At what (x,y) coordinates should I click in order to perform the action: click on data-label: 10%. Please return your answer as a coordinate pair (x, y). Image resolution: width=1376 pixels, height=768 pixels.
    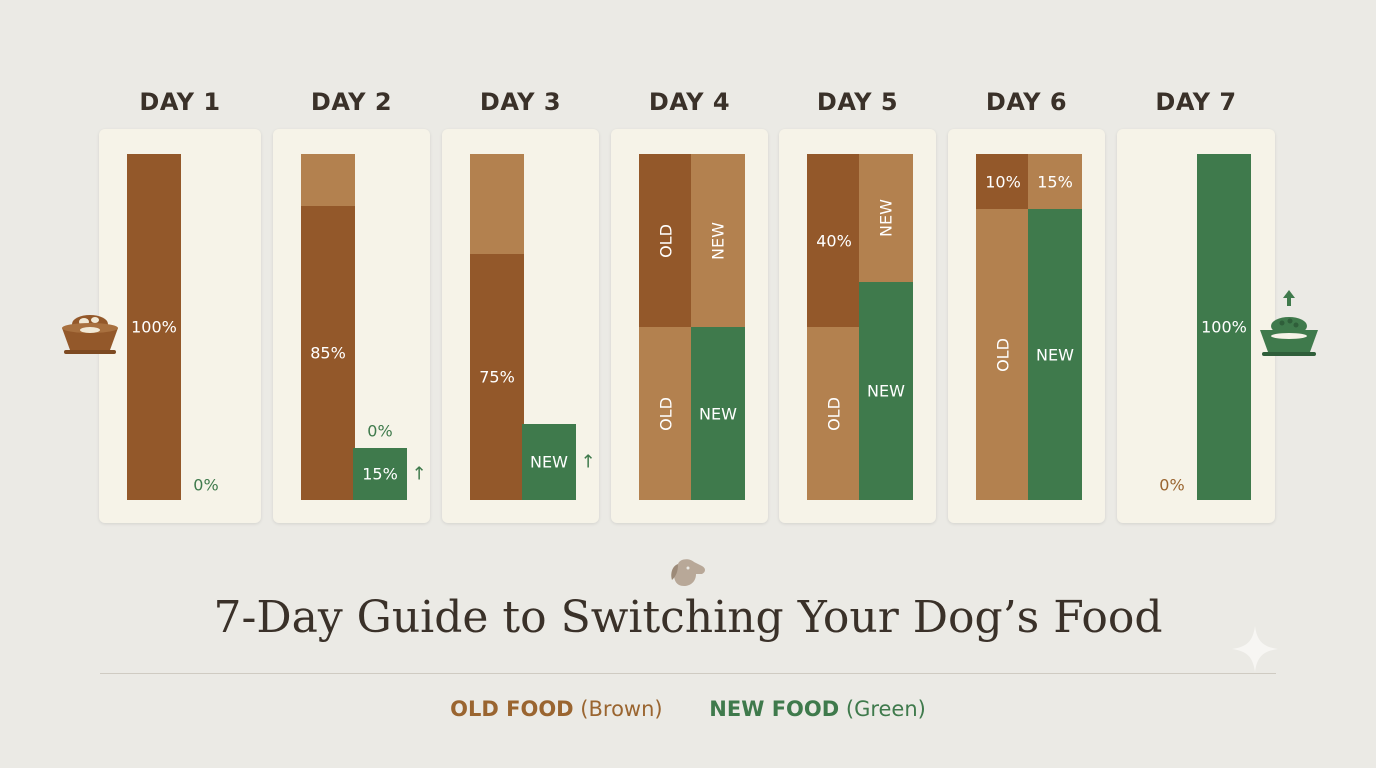
    Looking at the image, I should click on (1003, 182).